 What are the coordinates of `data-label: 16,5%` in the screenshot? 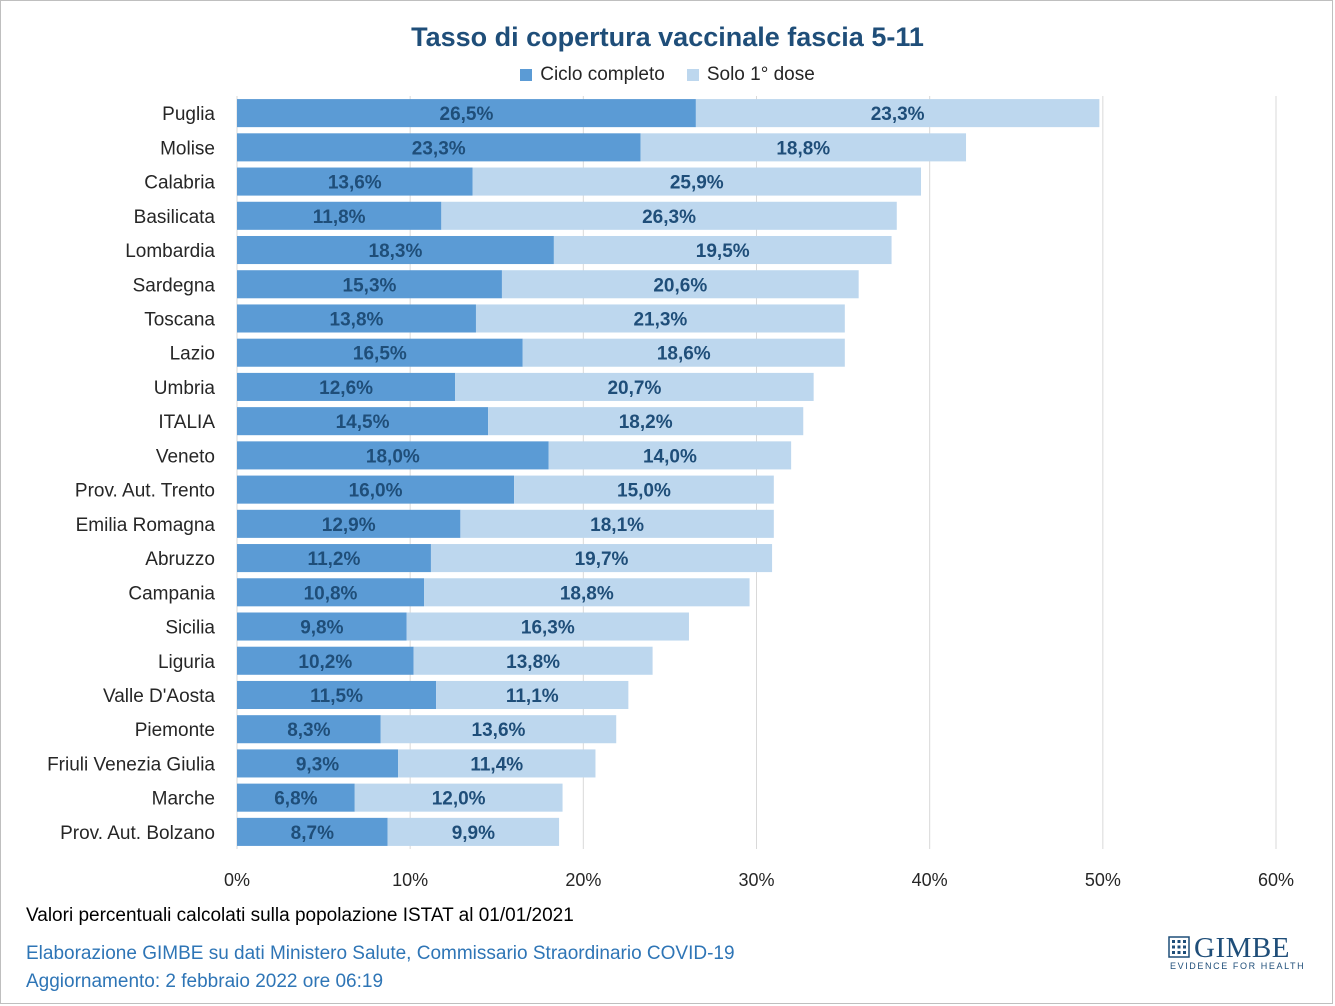 It's located at (380, 354).